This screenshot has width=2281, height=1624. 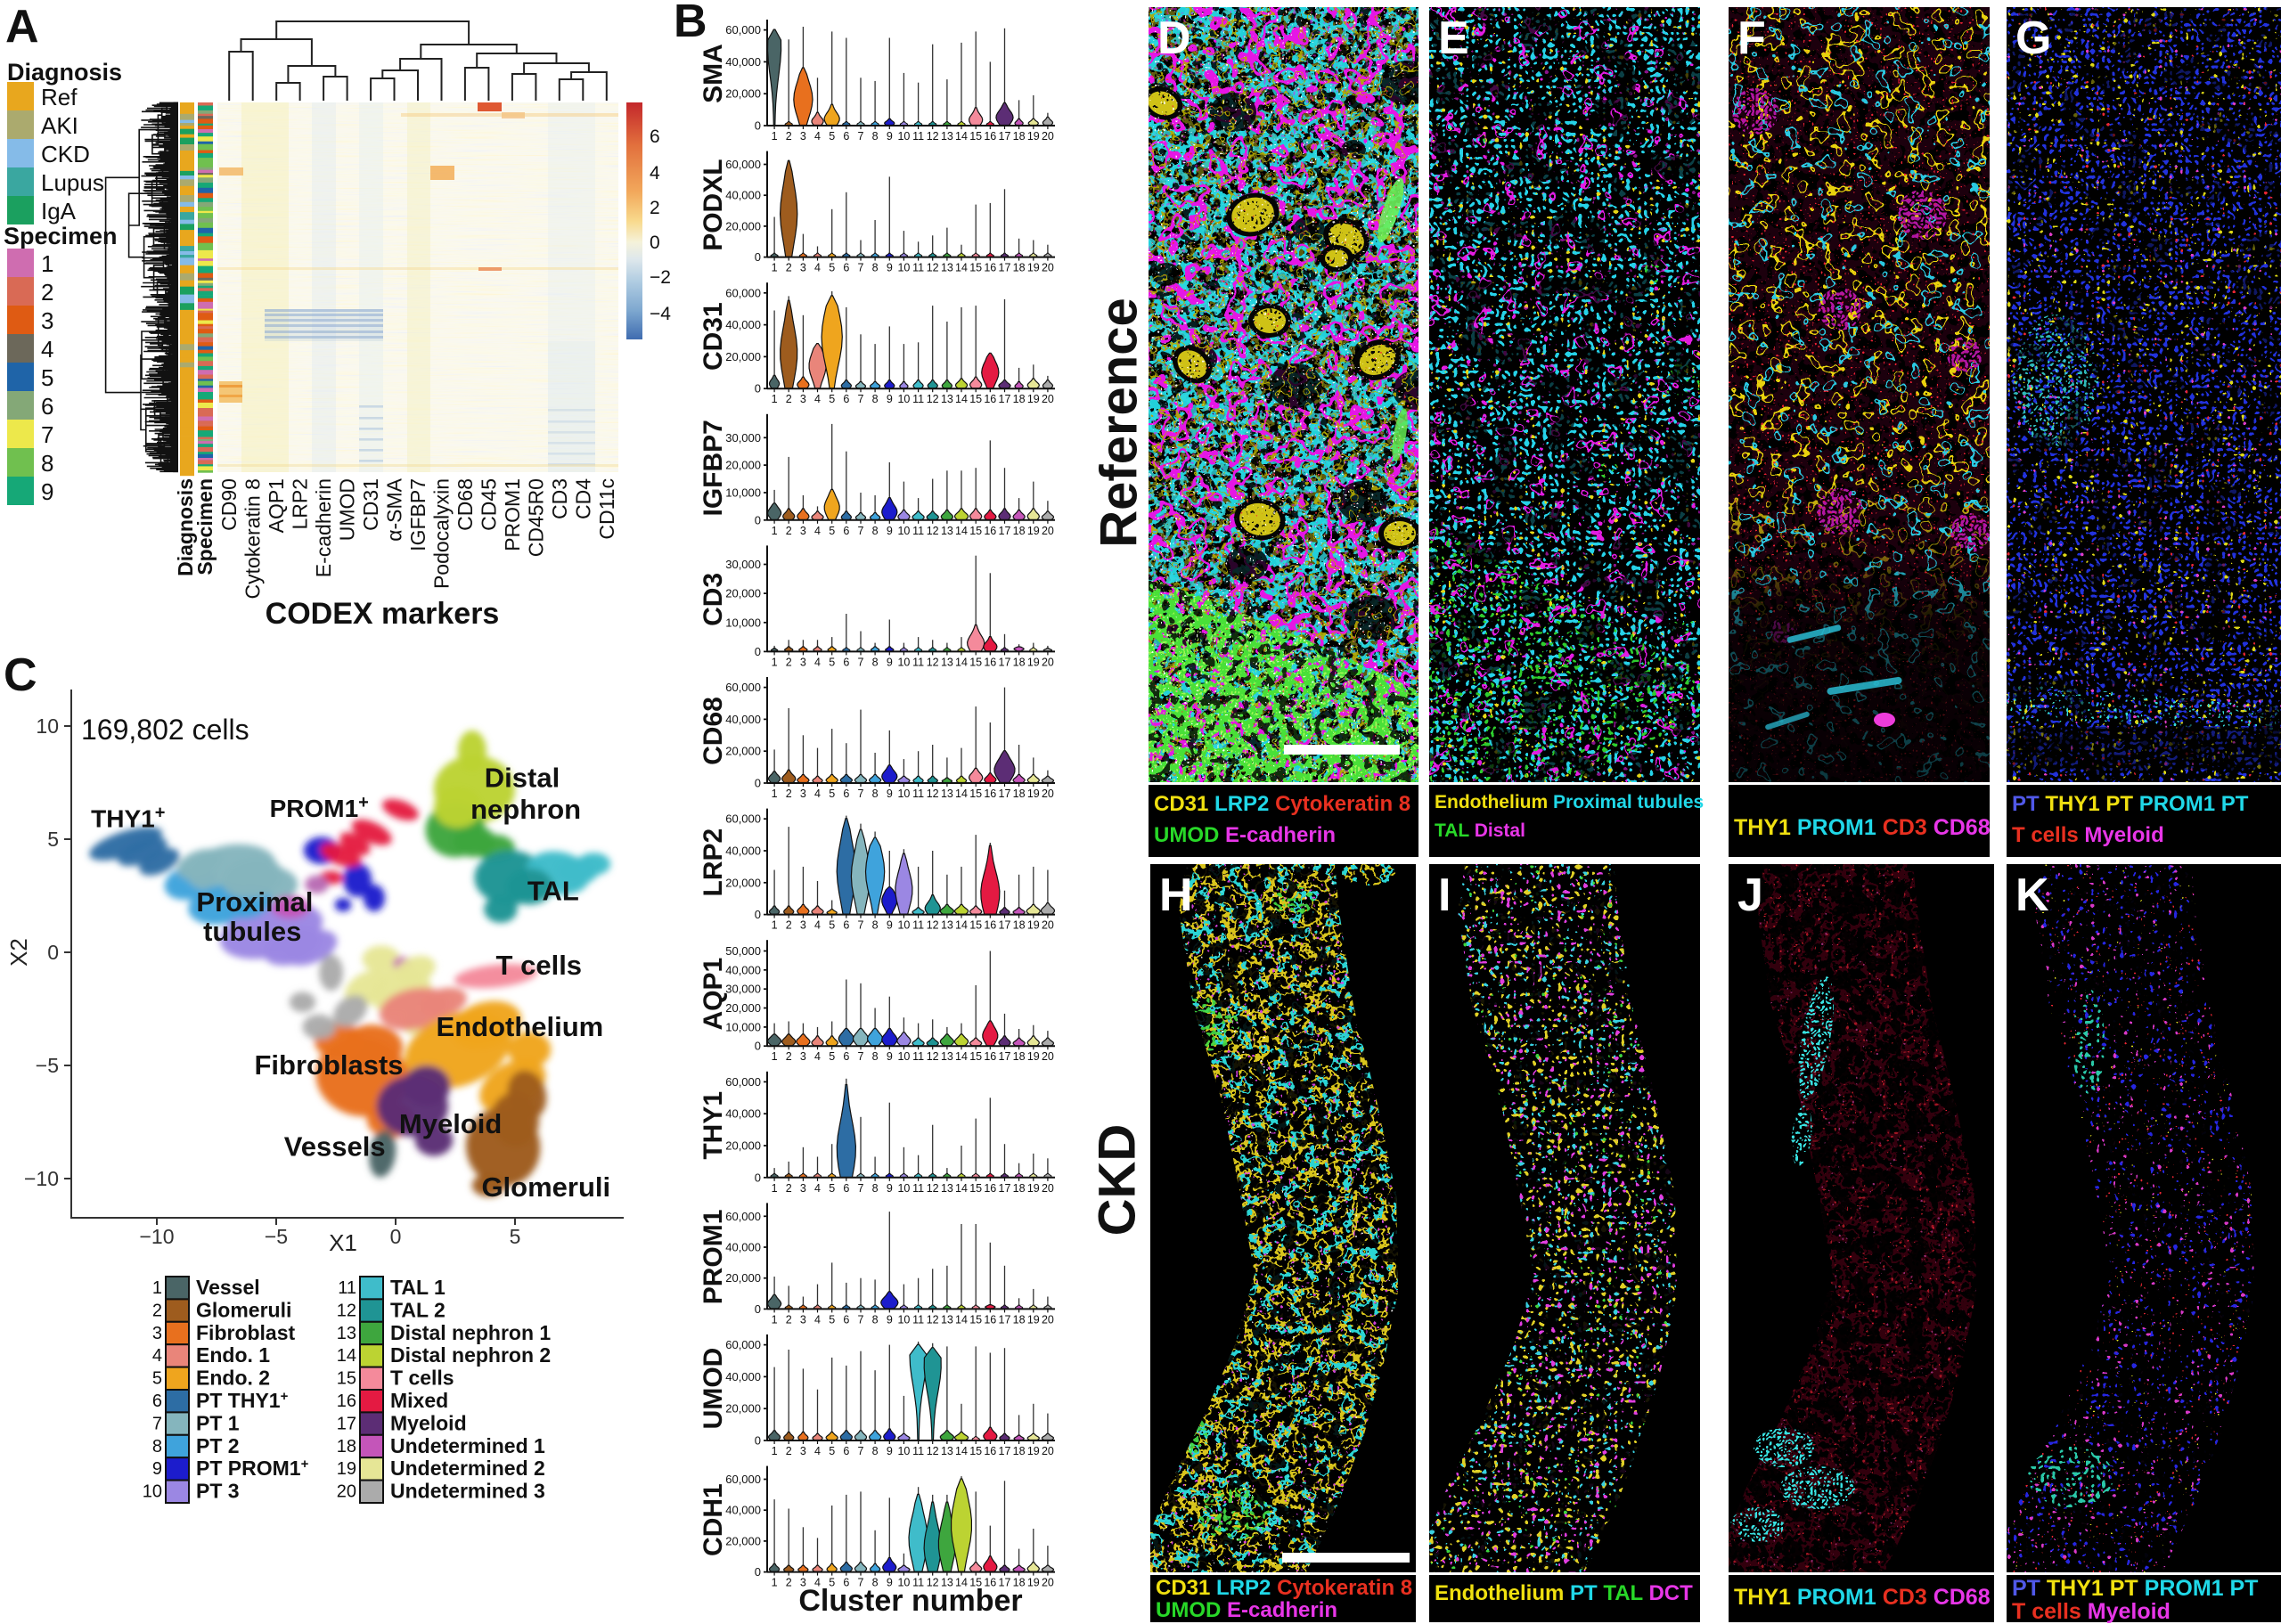 I want to click on svg-text: CD68, so click(x=465, y=505).